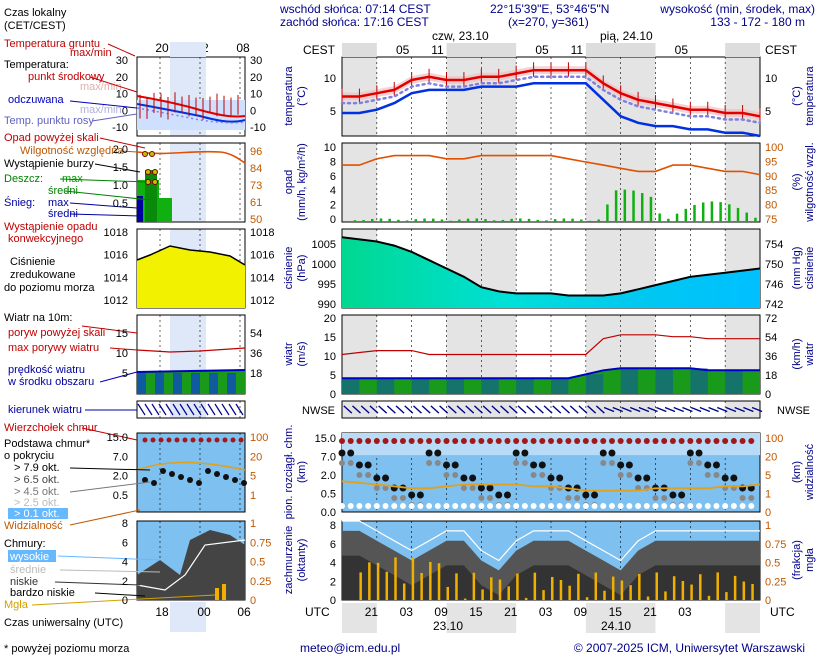 The height and width of the screenshot is (660, 820). Describe the element at coordinates (781, 50) in the screenshot. I see `cest-right: CEST` at that location.